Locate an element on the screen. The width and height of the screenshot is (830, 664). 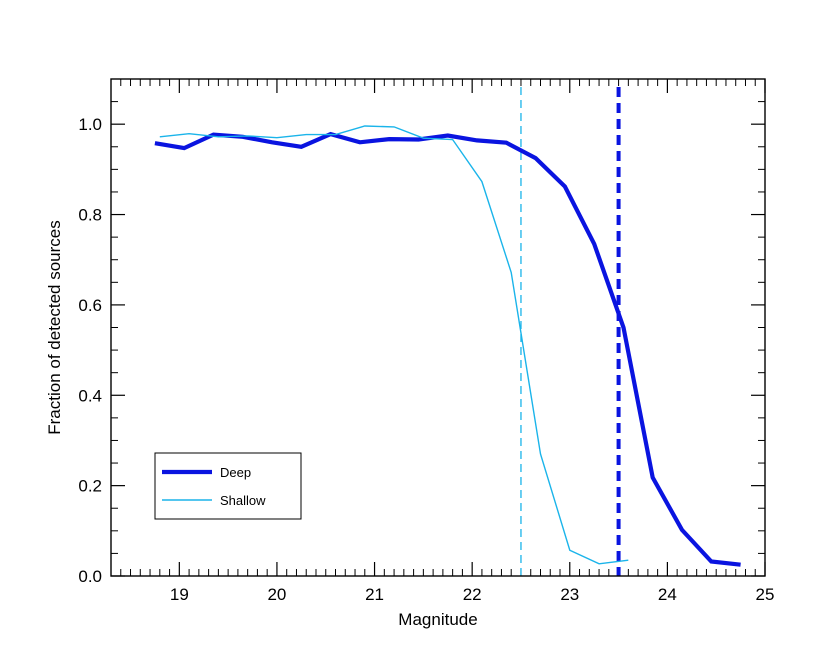
x-tick-label: 20 is located at coordinates (276, 594).